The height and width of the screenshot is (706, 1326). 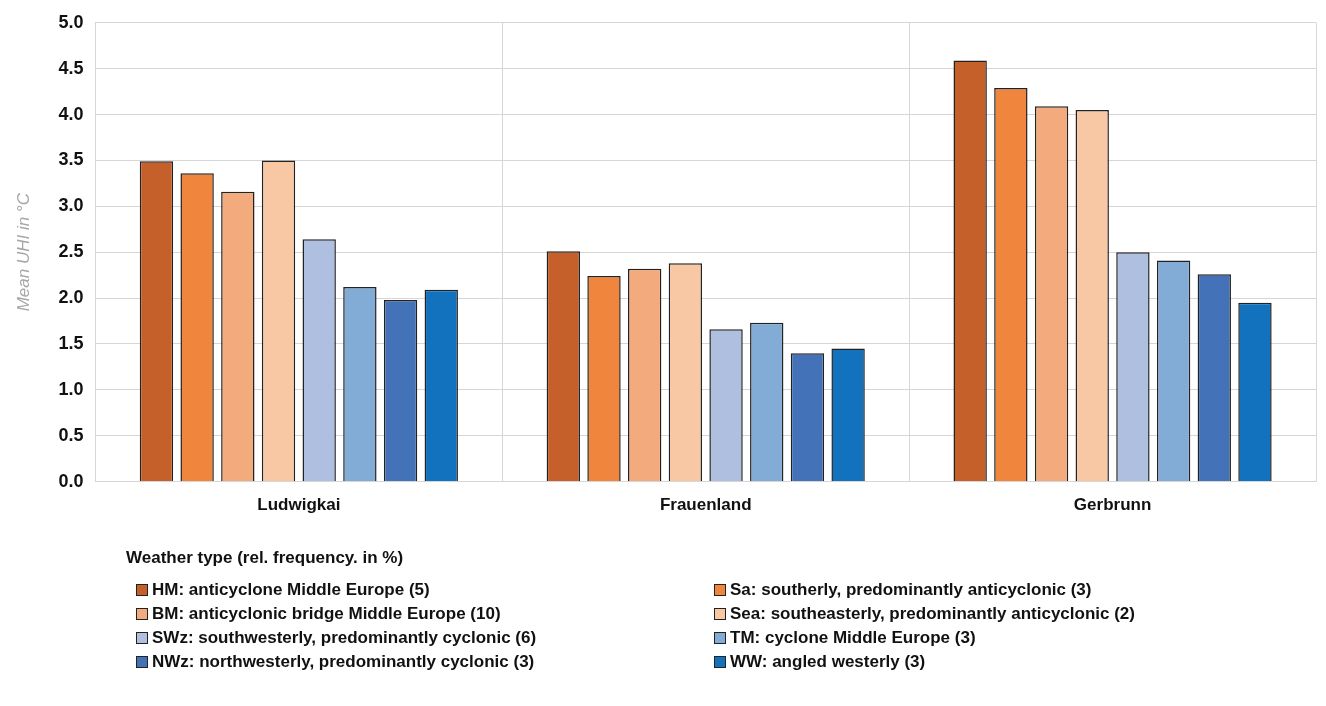 What do you see at coordinates (911, 590) in the screenshot?
I see `legend-label: Sa: southerly, predominantly anticyclonic (3)` at bounding box center [911, 590].